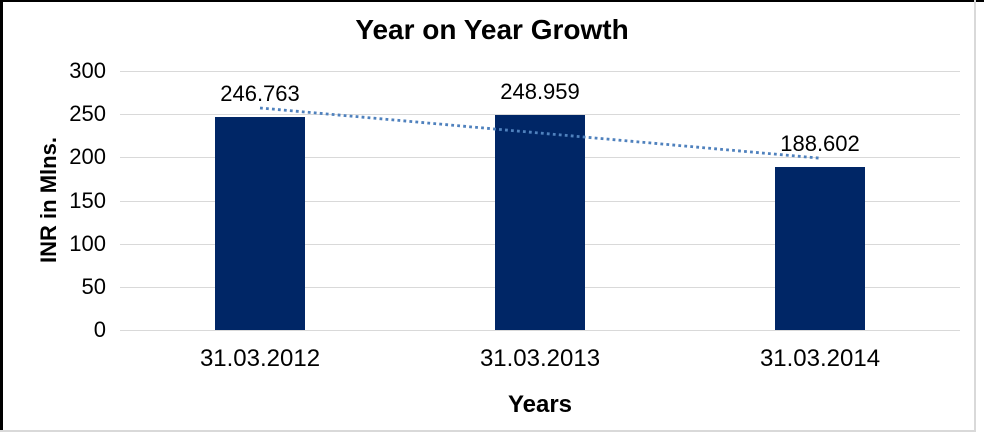 The width and height of the screenshot is (984, 439). Describe the element at coordinates (87, 157) in the screenshot. I see `y-tick-label: 200` at that location.